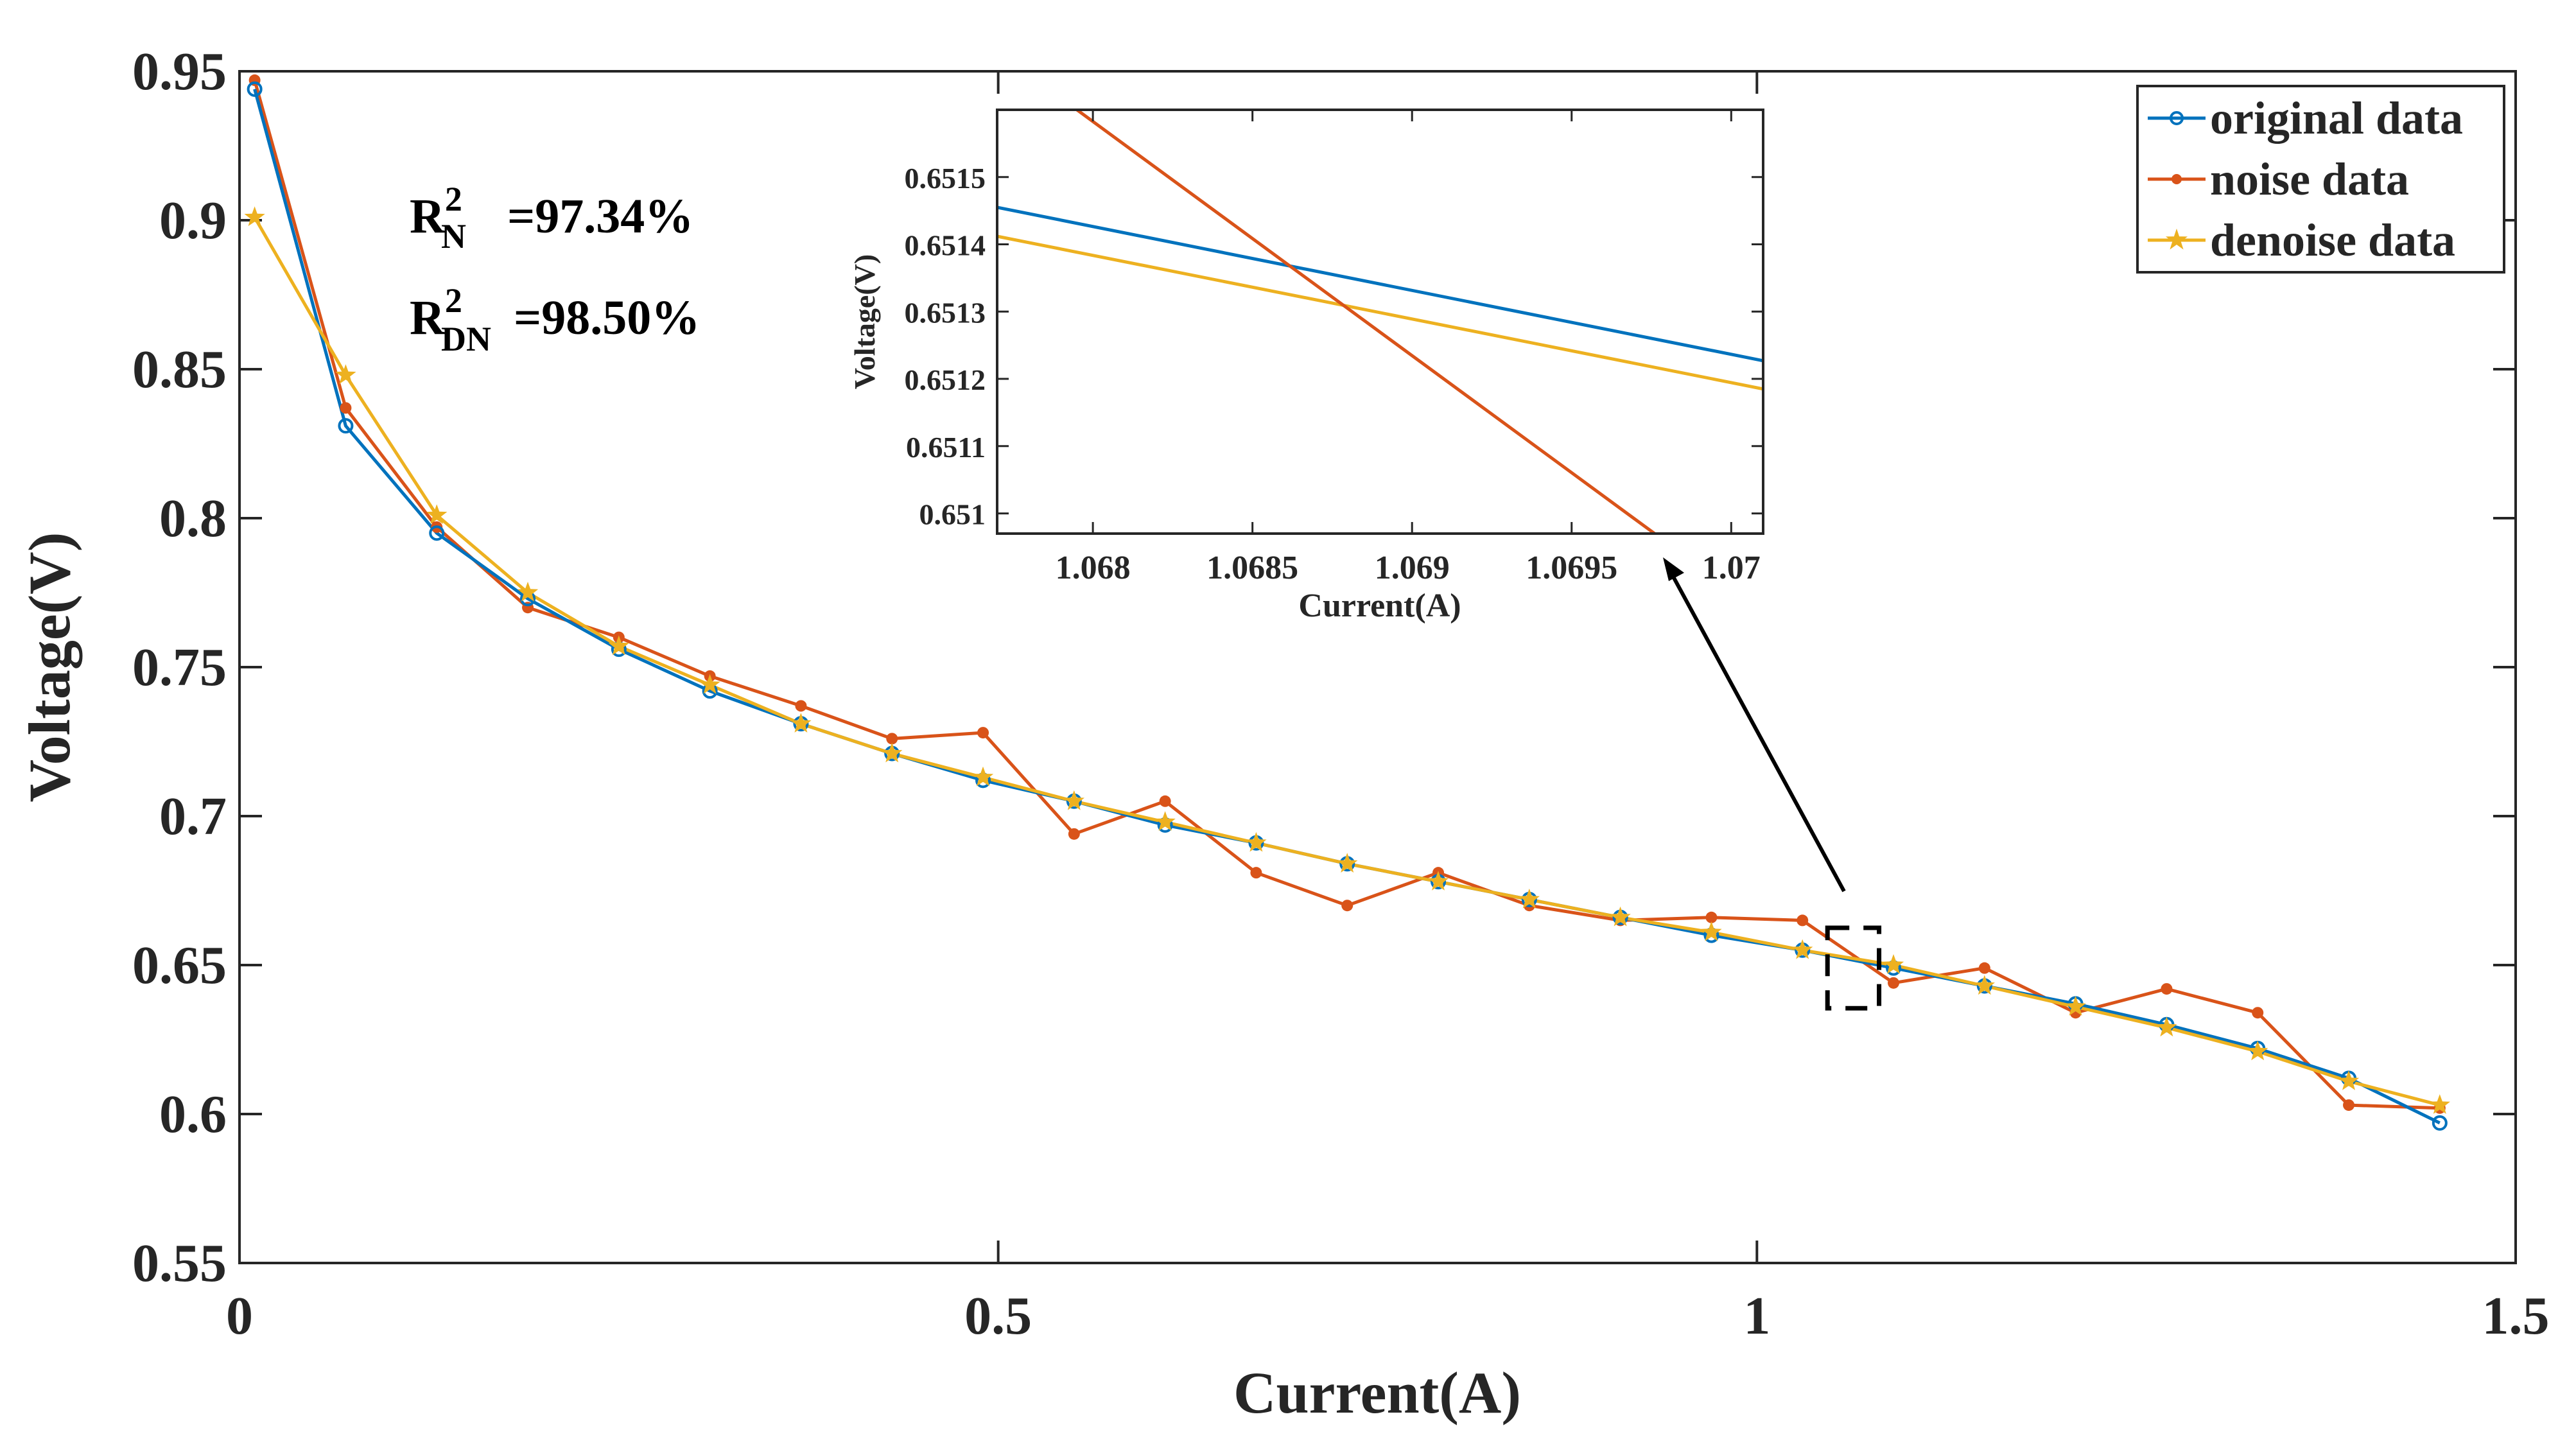 This screenshot has height=1446, width=2576. I want to click on main-y-axis-label: Voltage(V), so click(49, 668).